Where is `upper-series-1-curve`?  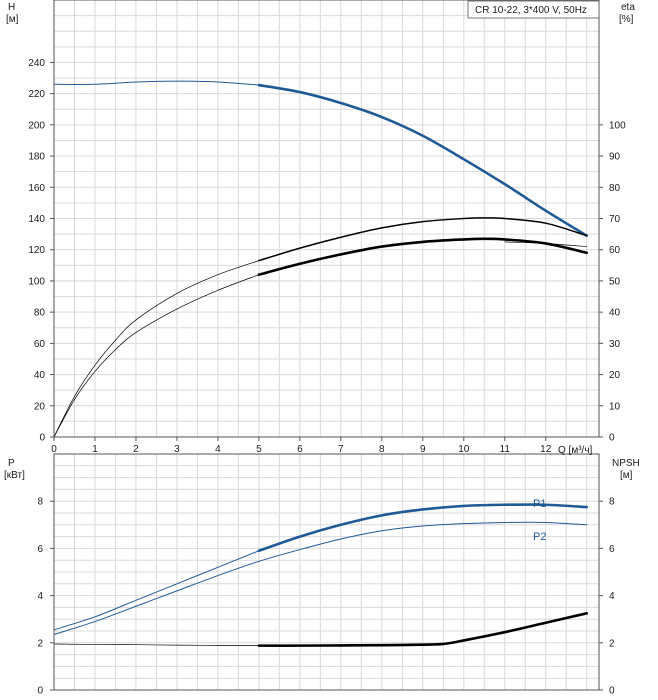 upper-series-1-curve is located at coordinates (423, 160).